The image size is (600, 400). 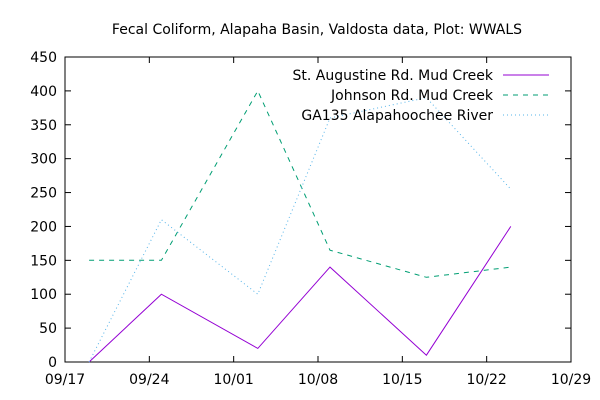 I want to click on y-tick-label: 250, so click(x=43, y=194).